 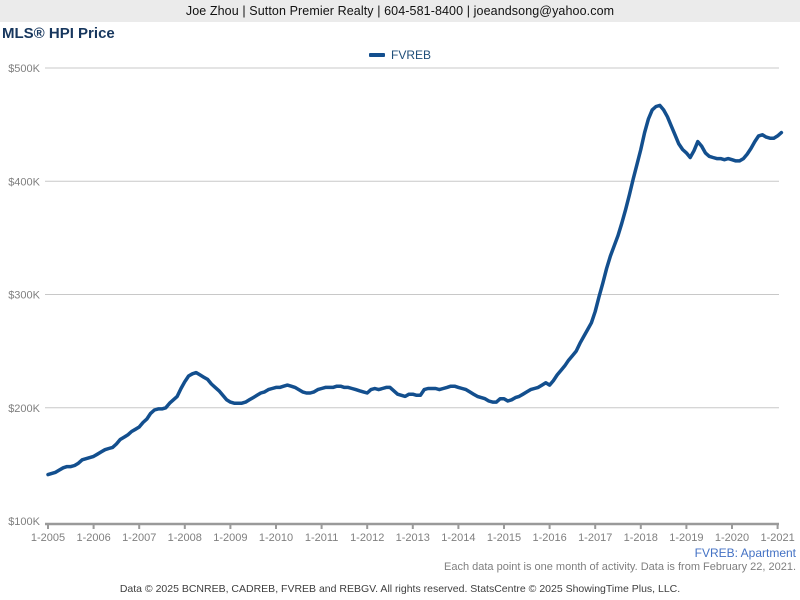 What do you see at coordinates (230, 538) in the screenshot?
I see `x-axis-label: 1-2009` at bounding box center [230, 538].